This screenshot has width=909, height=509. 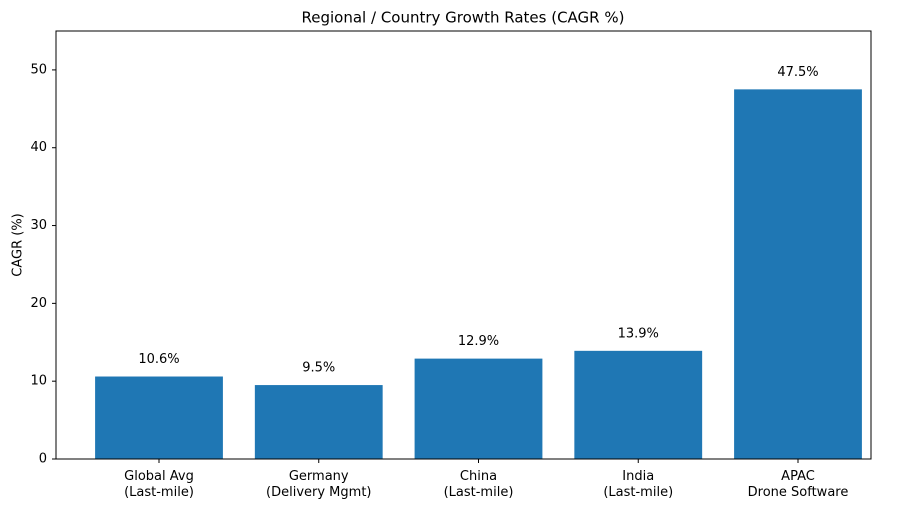 I want to click on y-tick-label: 40, so click(x=38, y=147).